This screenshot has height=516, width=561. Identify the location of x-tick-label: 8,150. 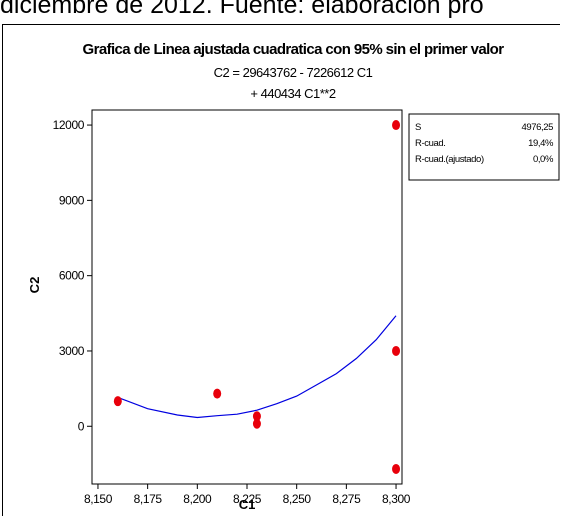
(98, 499).